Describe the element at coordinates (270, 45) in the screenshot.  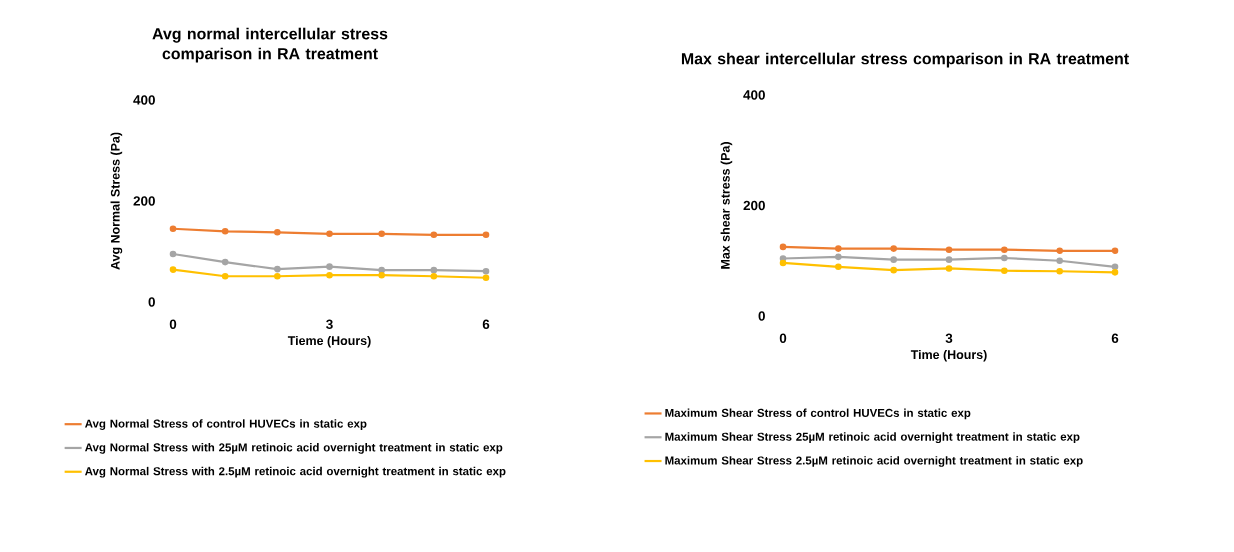
I see `chart-title: Avg normal intercellular stress comparison in RA treatment` at that location.